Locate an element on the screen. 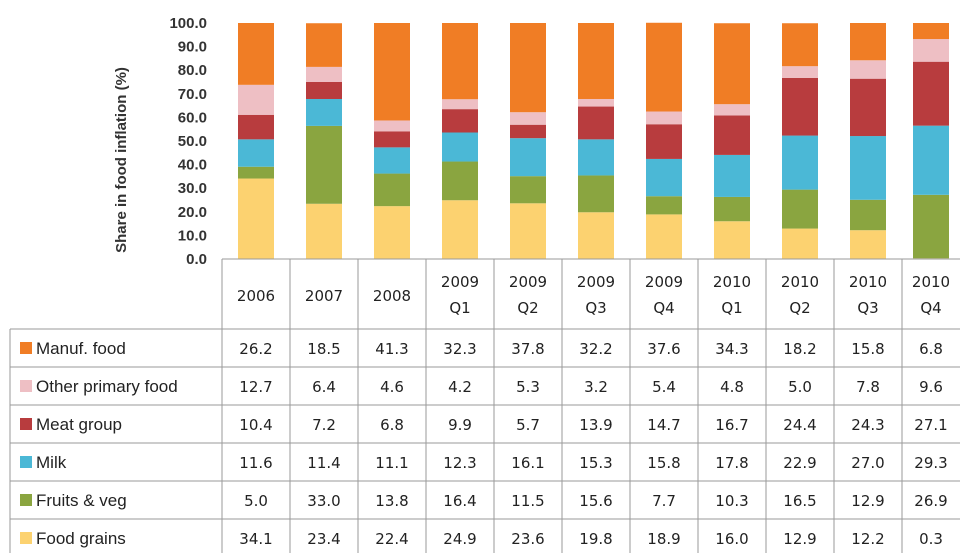  data-label: 5.0 is located at coordinates (800, 387).